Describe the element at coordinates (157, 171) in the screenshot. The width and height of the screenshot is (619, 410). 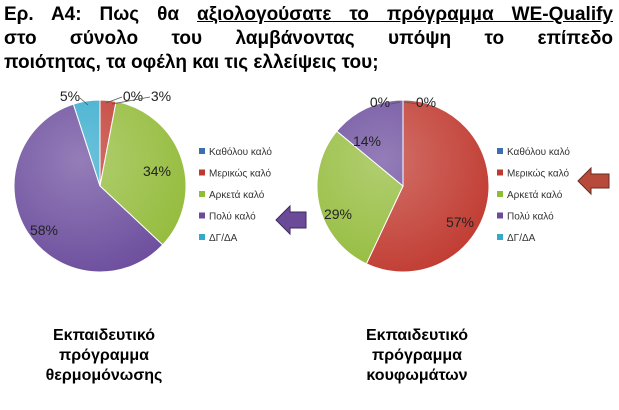
I see `data-label-cat-2: 34%` at that location.